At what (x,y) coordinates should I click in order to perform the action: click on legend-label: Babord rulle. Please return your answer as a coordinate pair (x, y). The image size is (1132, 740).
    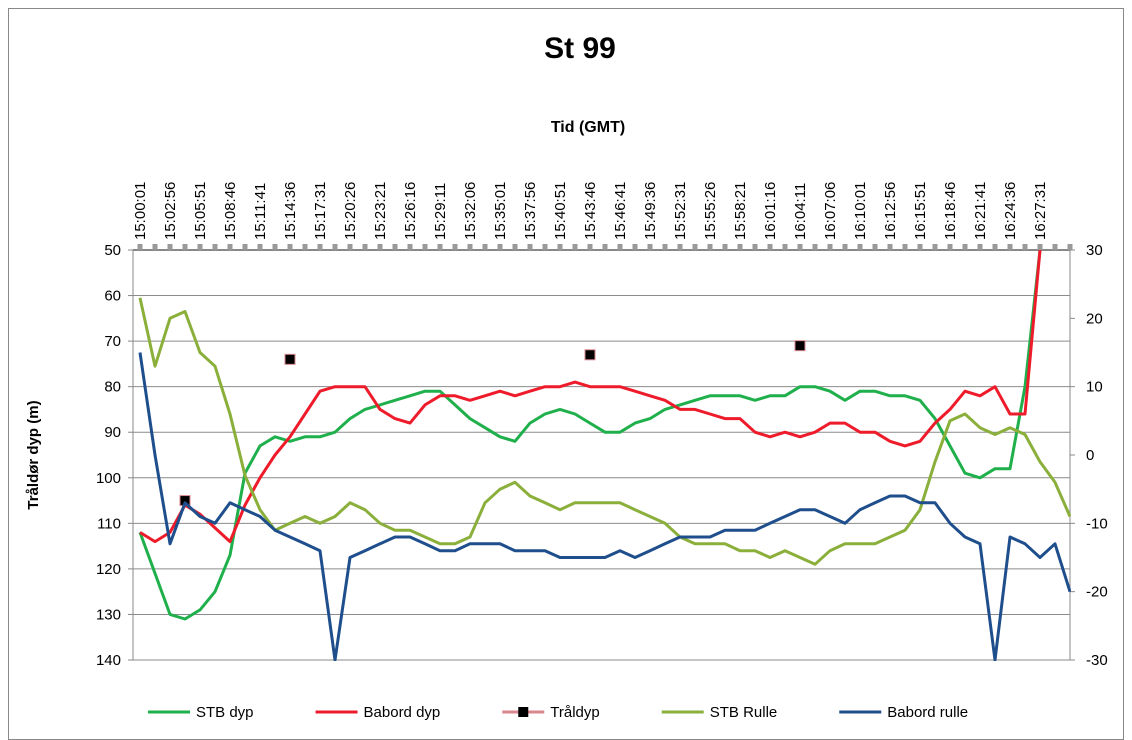
    Looking at the image, I should click on (927, 712).